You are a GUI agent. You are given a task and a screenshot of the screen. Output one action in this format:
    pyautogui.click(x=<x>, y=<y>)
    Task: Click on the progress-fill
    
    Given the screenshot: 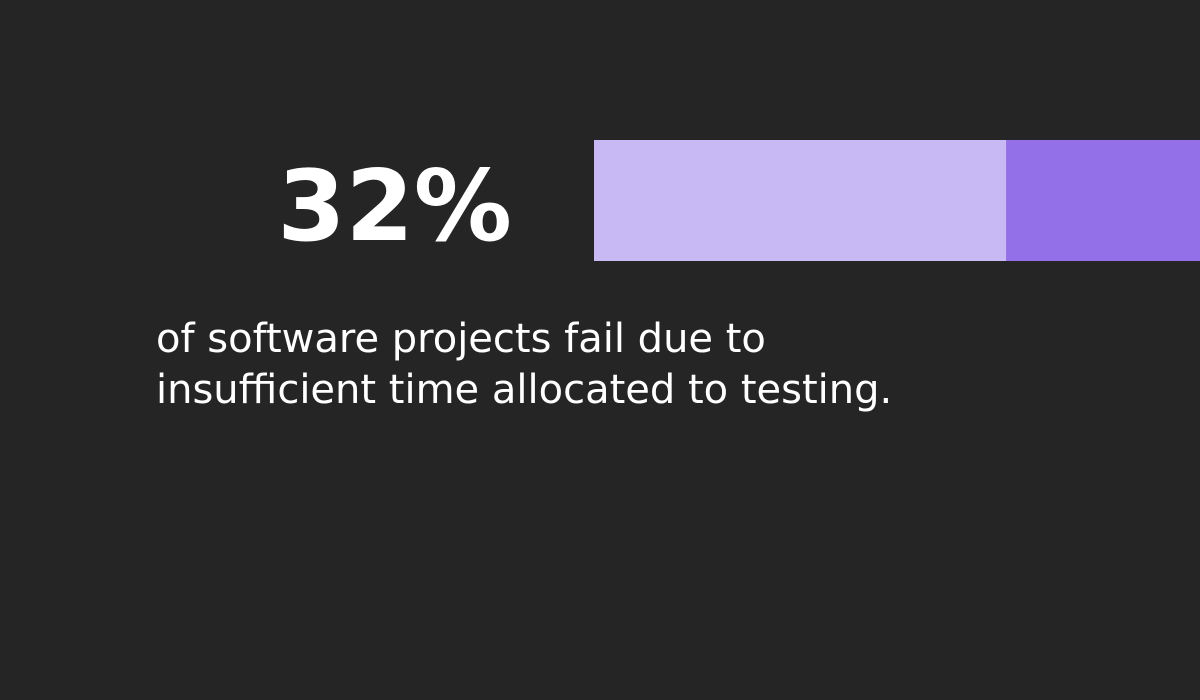 What is the action you would take?
    pyautogui.click(x=1103, y=200)
    